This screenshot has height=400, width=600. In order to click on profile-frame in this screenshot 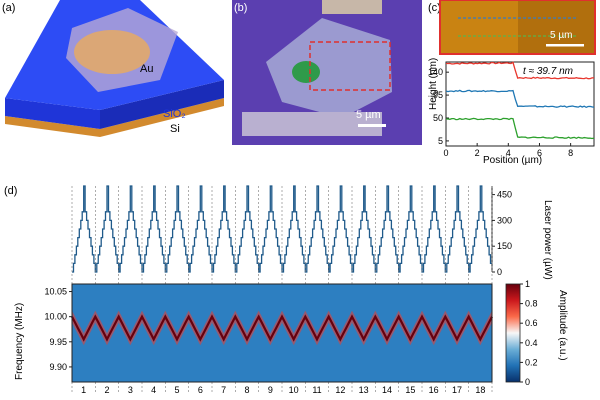, I will do `click(520, 104)`.